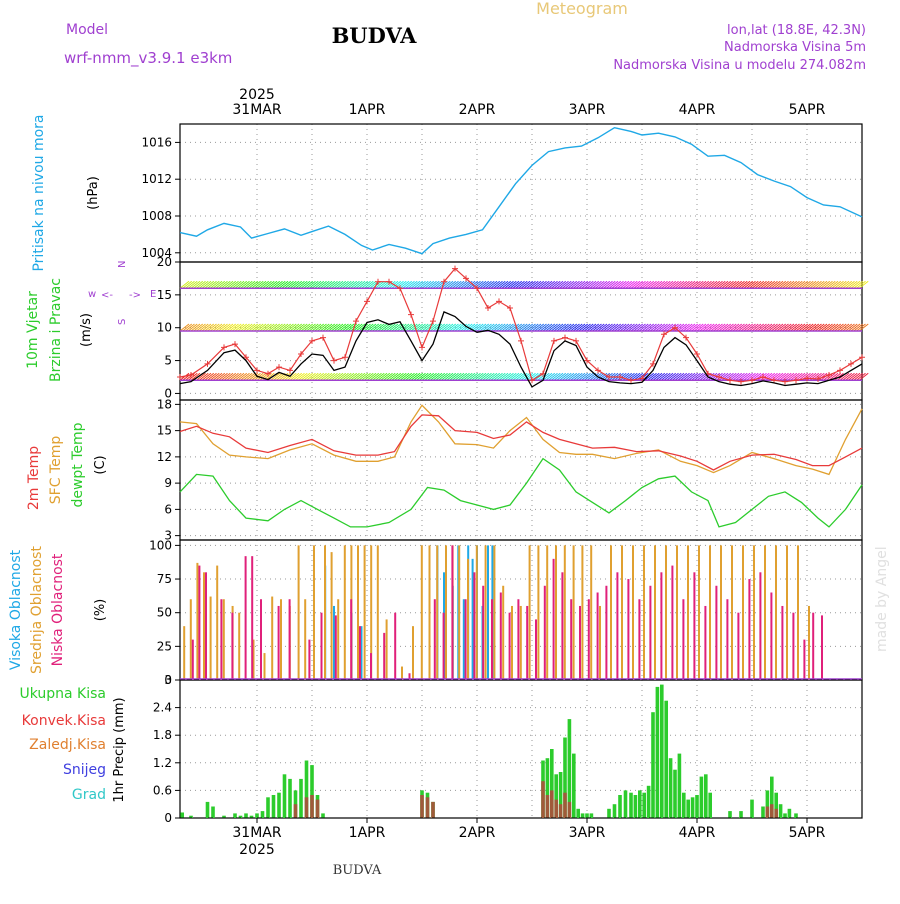 This screenshot has height=904, width=900. I want to click on precip-legend-label: Grad, so click(89, 795).